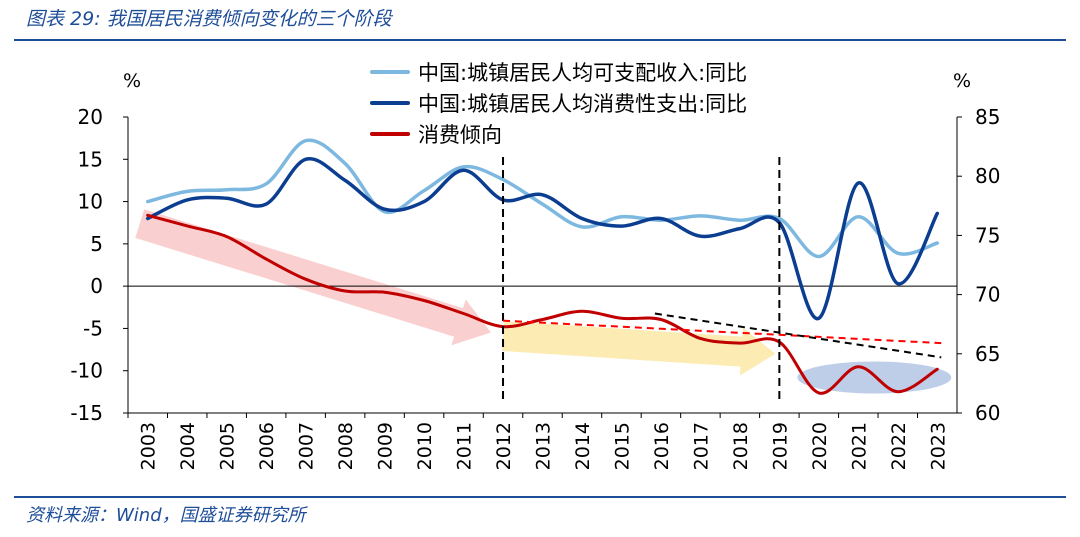 The width and height of the screenshot is (1080, 537). I want to click on red-trend-line, so click(722, 332).